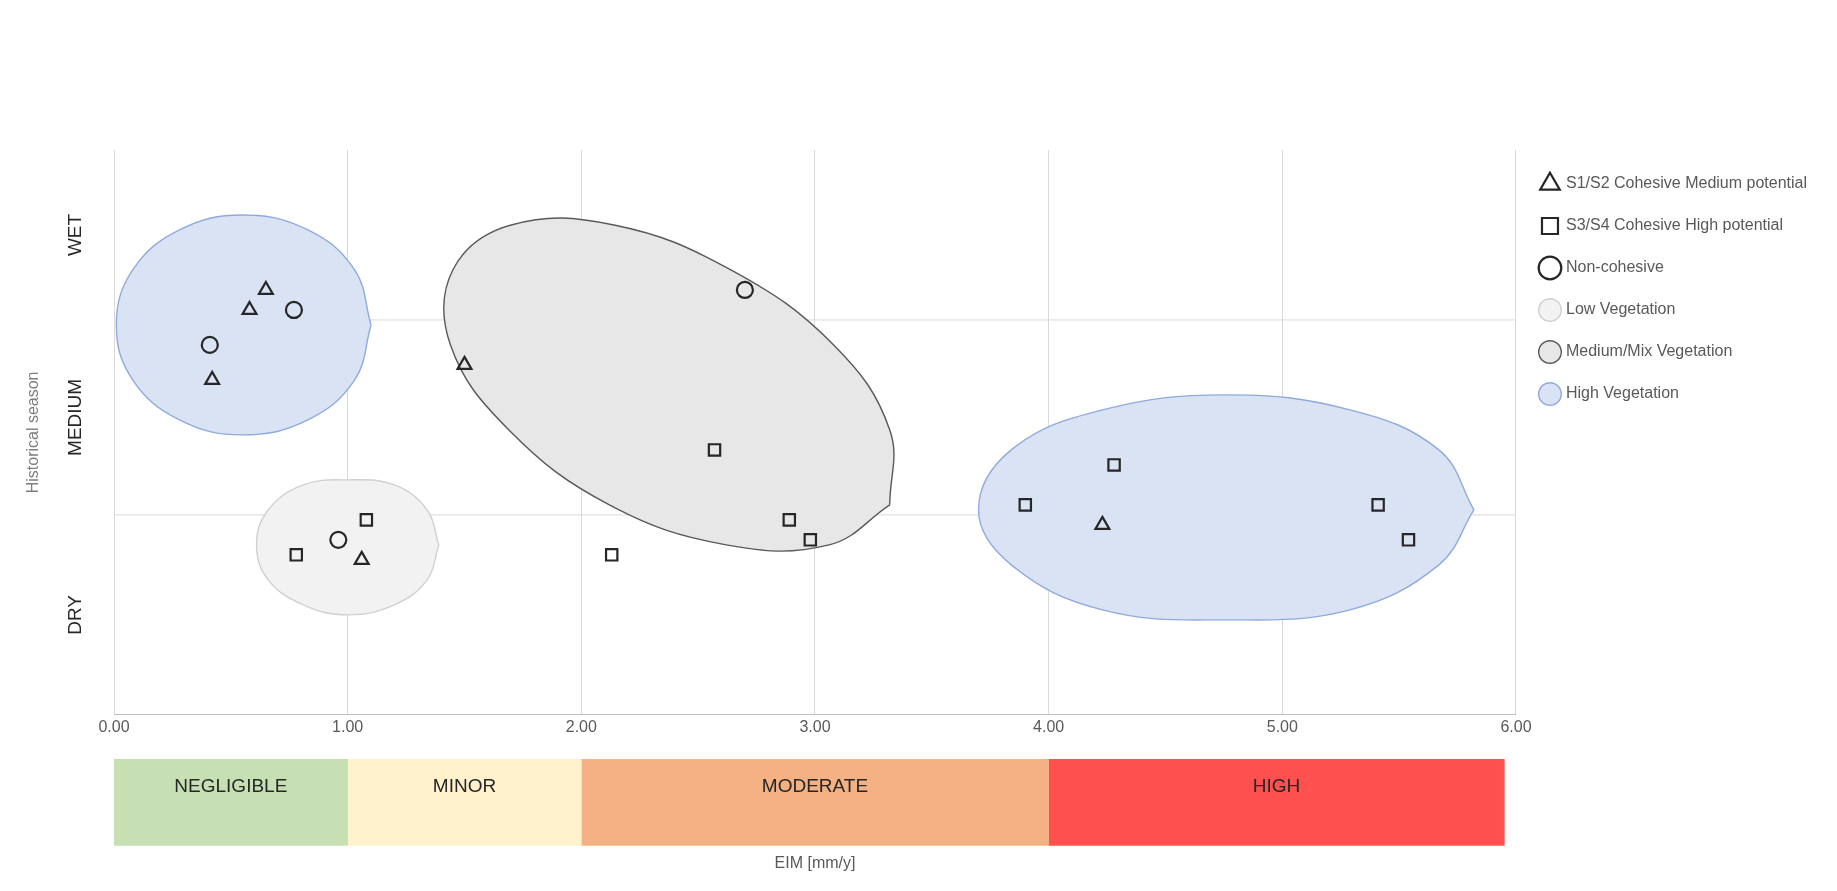 This screenshot has height=891, width=1837. Describe the element at coordinates (75, 417) in the screenshot. I see `text: MEDIUM` at that location.